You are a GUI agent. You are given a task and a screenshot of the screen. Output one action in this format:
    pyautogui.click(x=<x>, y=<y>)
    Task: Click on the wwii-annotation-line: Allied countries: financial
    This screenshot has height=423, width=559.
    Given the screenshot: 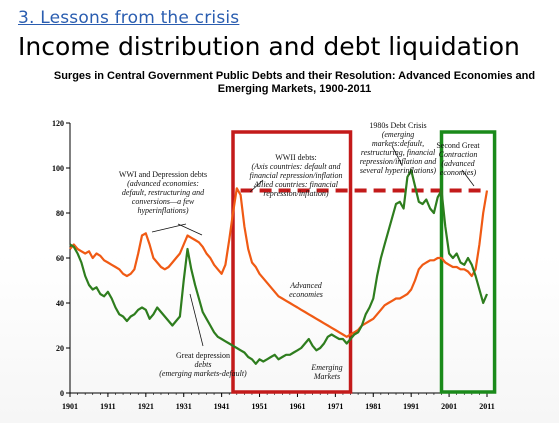 What is the action you would take?
    pyautogui.click(x=296, y=184)
    